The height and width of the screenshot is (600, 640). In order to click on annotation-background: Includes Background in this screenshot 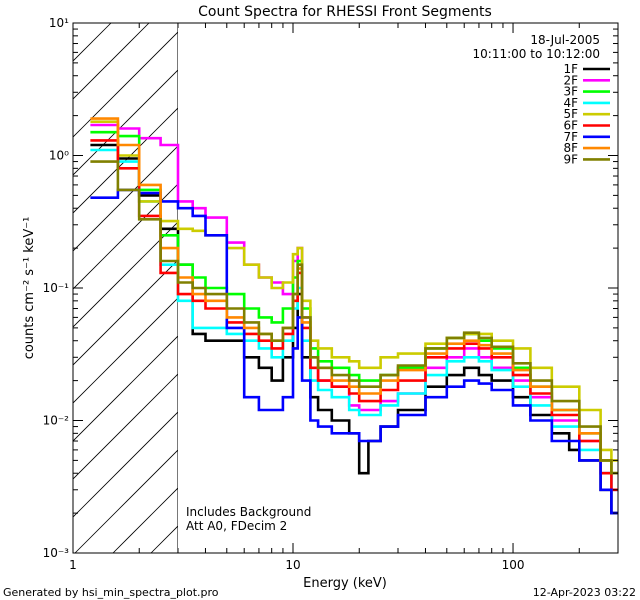, I will do `click(248, 512)`.